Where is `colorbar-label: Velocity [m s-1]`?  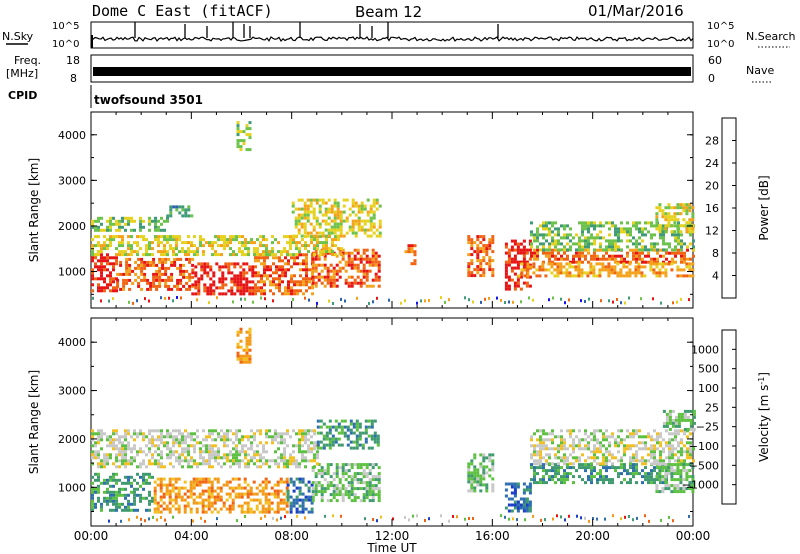
colorbar-label: Velocity [m s-1] is located at coordinates (764, 417).